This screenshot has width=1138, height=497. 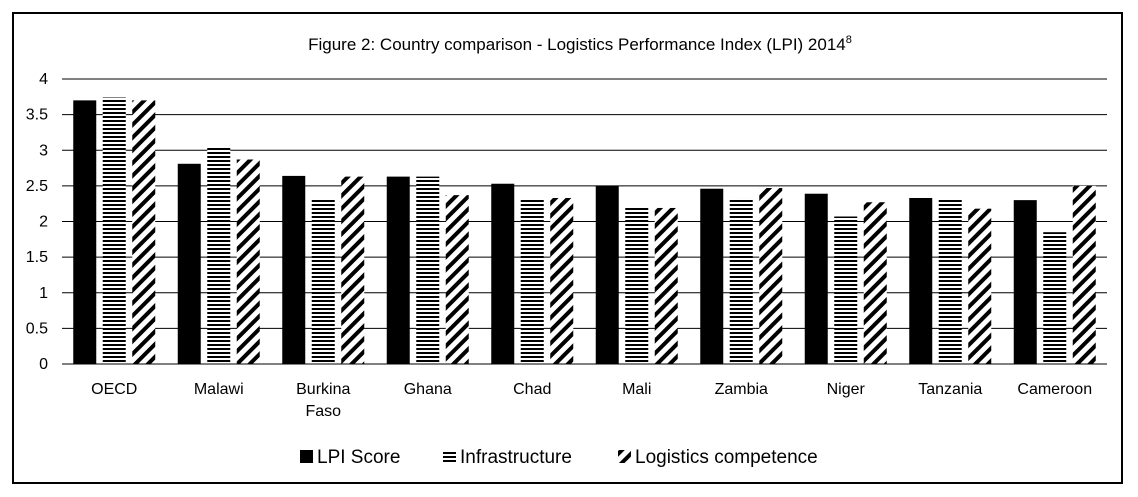 I want to click on y-tick-label: 0.5, so click(x=37, y=328).